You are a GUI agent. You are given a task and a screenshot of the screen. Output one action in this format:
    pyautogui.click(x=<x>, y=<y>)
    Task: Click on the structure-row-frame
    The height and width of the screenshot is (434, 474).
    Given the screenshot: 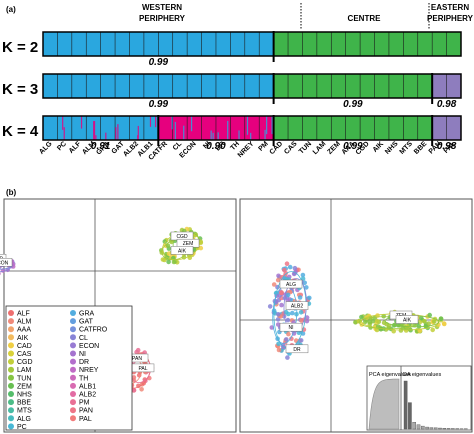 What is the action you would take?
    pyautogui.click(x=252, y=128)
    